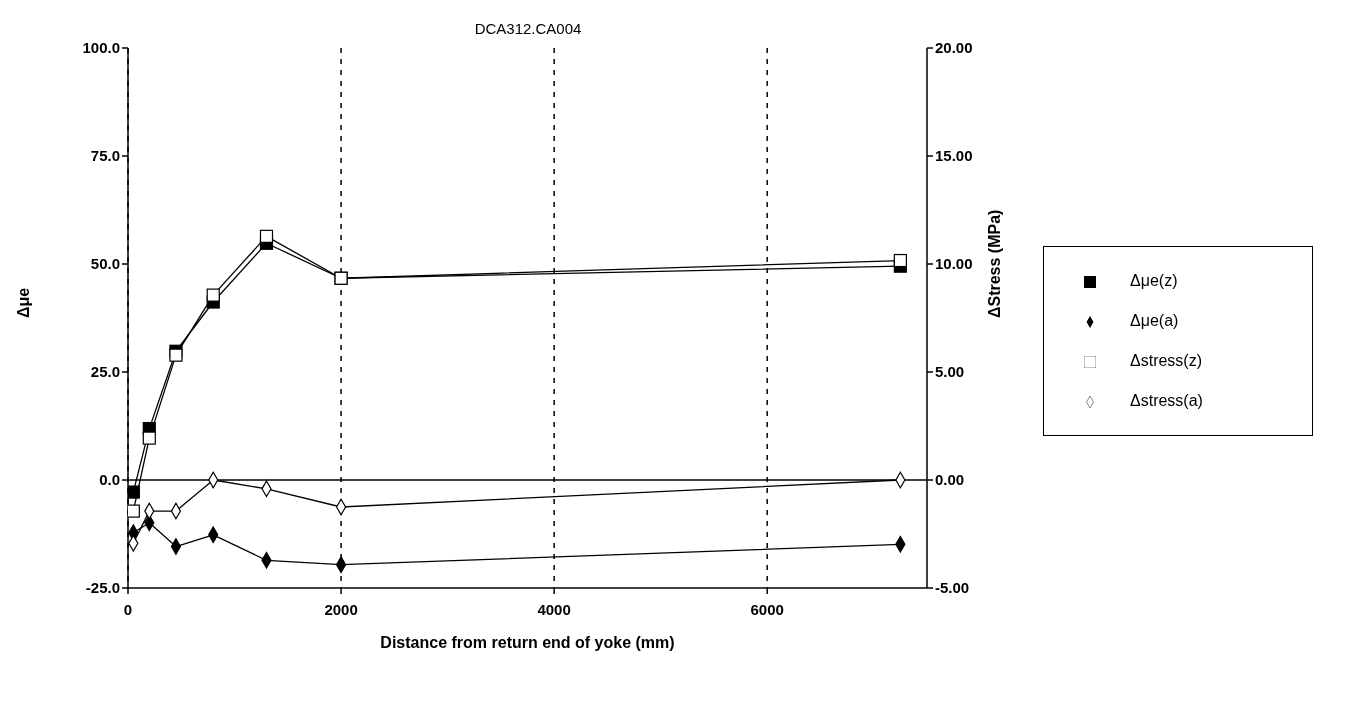  Describe the element at coordinates (102, 588) in the screenshot. I see `y-tick-label: -25.0` at that location.